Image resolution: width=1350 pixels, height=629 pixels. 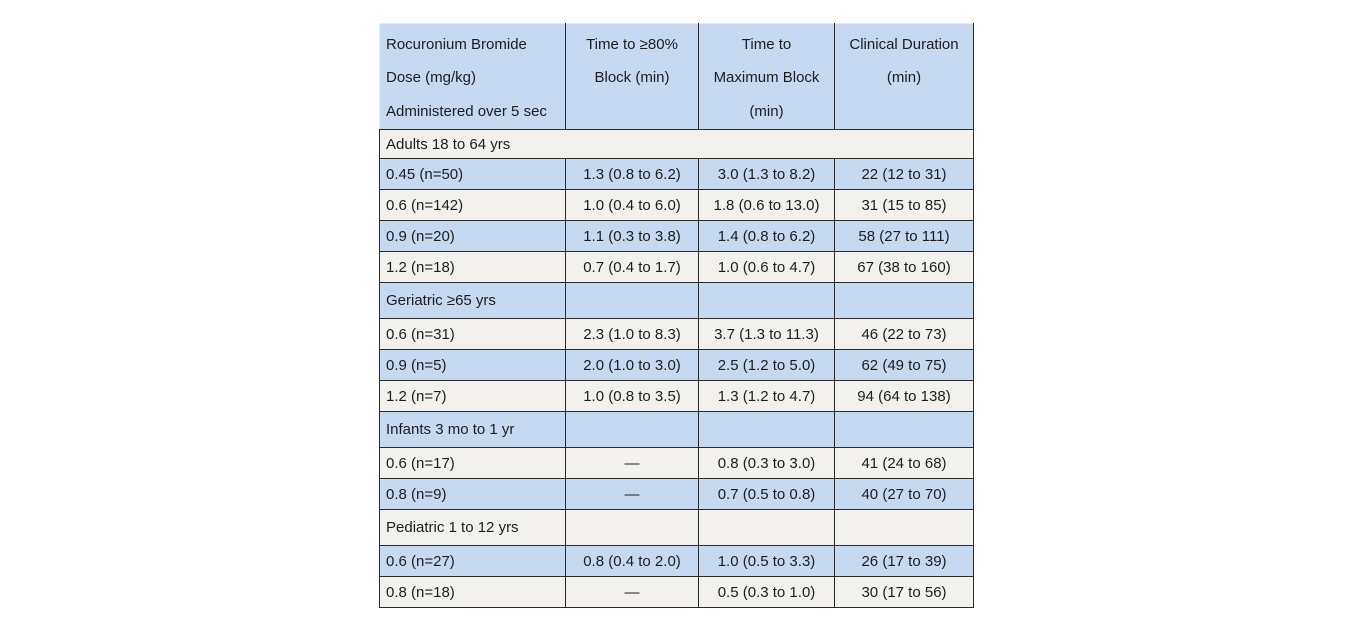 What do you see at coordinates (904, 592) in the screenshot?
I see `table-cell: 30 (17 to 56)` at bounding box center [904, 592].